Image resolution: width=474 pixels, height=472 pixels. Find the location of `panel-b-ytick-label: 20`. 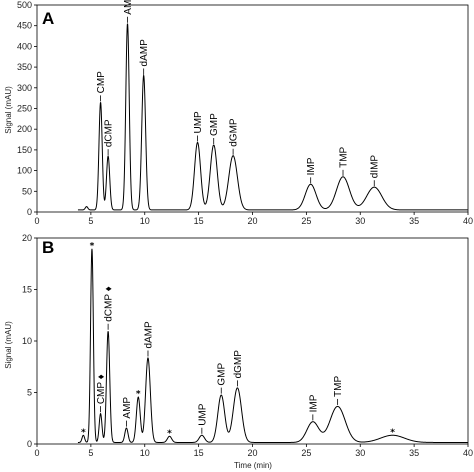

panel-b-ytick-label: 20 is located at coordinates (27, 238).